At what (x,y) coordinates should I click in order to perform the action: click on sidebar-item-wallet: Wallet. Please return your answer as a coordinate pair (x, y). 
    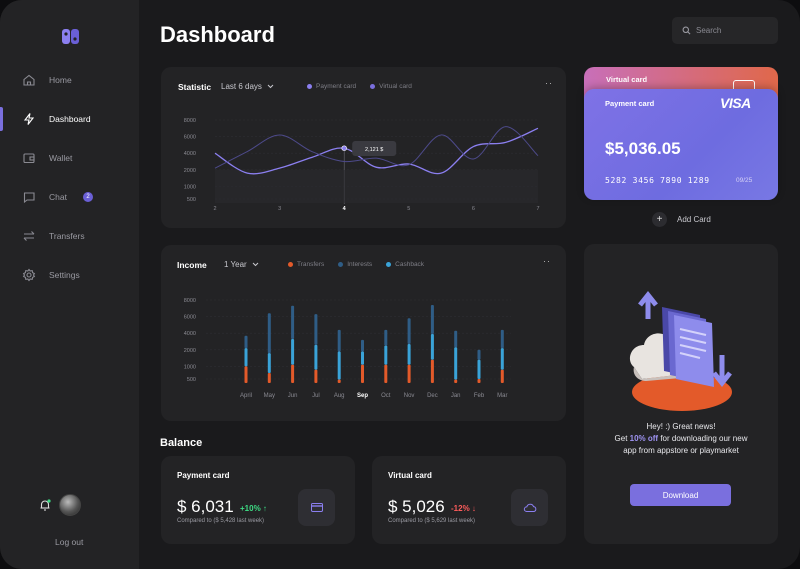
    Looking at the image, I should click on (69, 158).